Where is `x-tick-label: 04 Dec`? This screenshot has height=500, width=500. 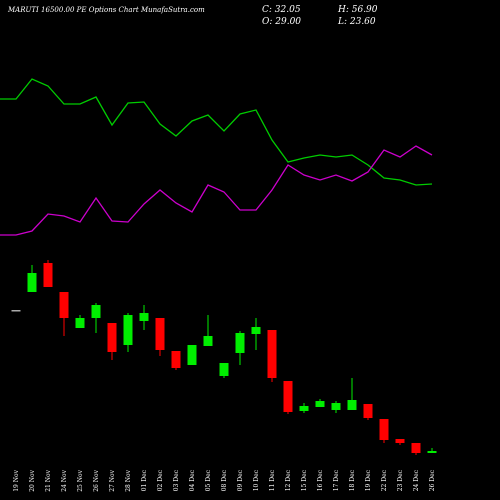 x-tick-label: 04 Dec is located at coordinates (192, 480).